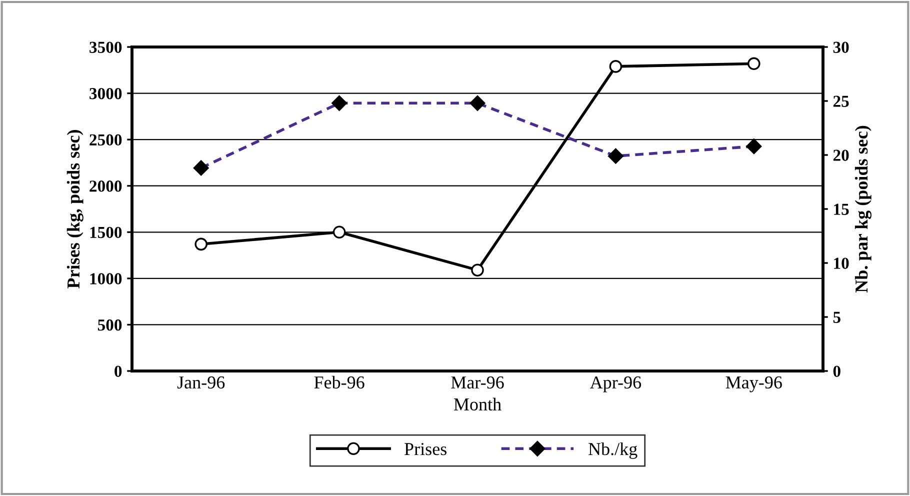 The width and height of the screenshot is (910, 496). I want to click on y-tick-label: 500, so click(110, 325).